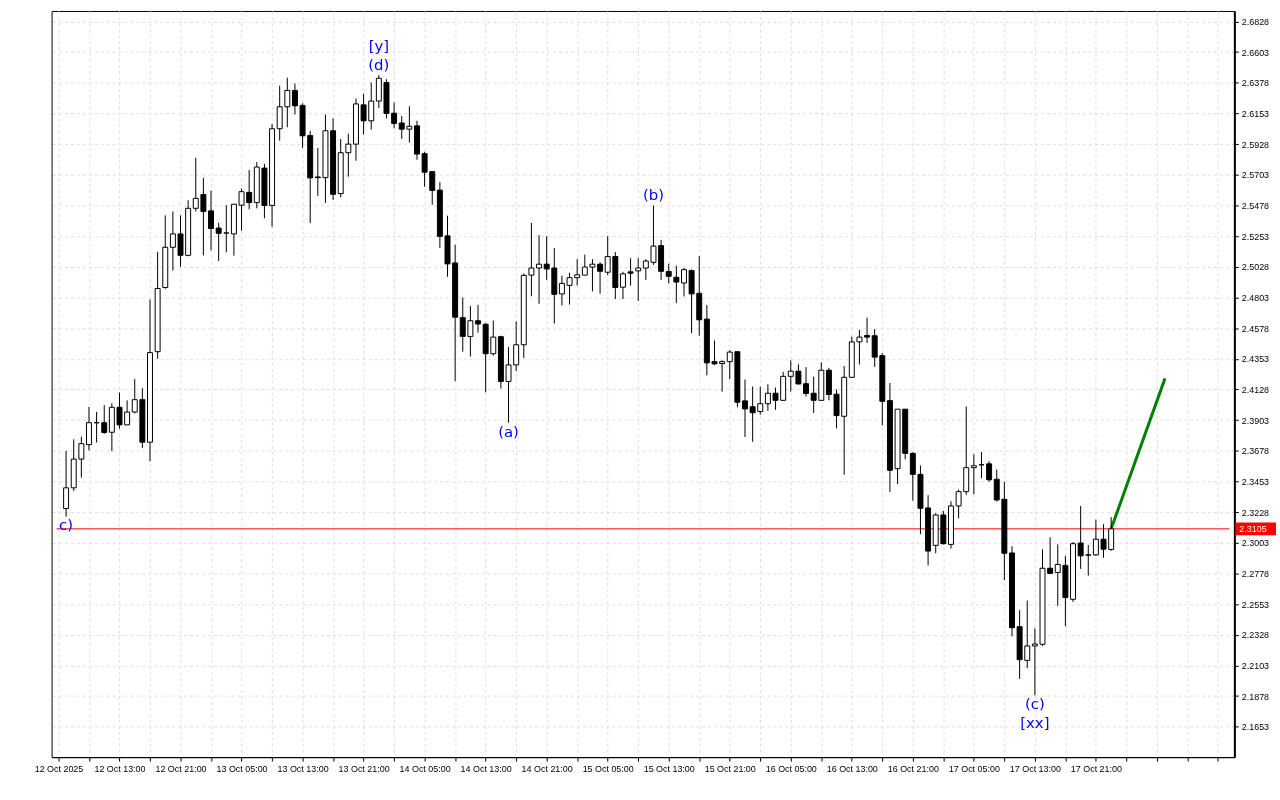 The width and height of the screenshot is (1280, 800). Describe the element at coordinates (913, 768) in the screenshot. I see `x-tick-label: 16 Oct 21:00` at that location.